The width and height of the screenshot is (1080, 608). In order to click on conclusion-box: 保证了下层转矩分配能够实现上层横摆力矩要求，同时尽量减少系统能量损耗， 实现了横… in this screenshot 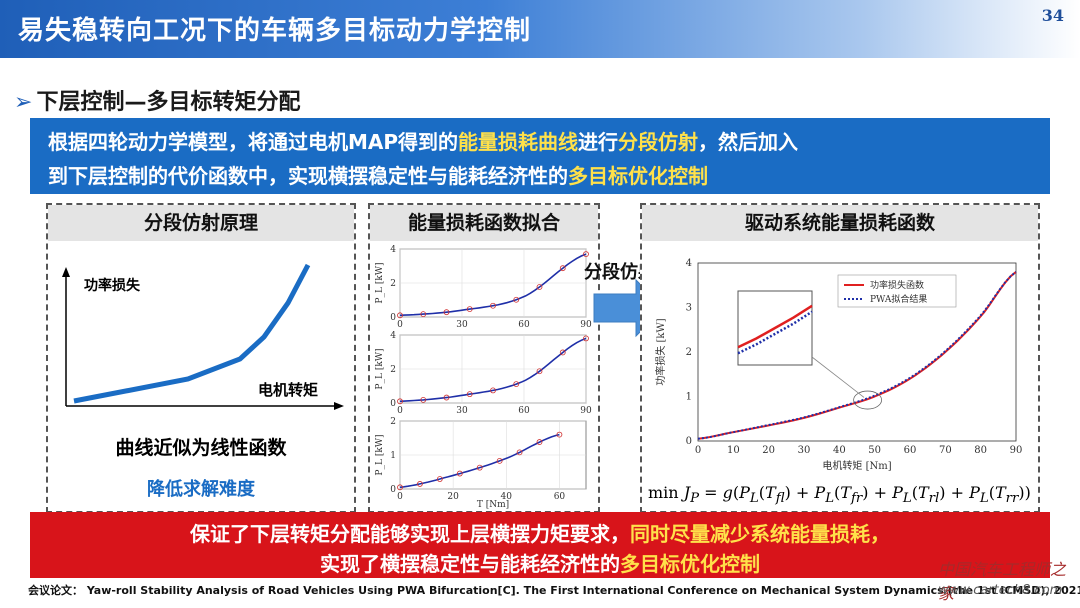, I will do `click(540, 545)`.